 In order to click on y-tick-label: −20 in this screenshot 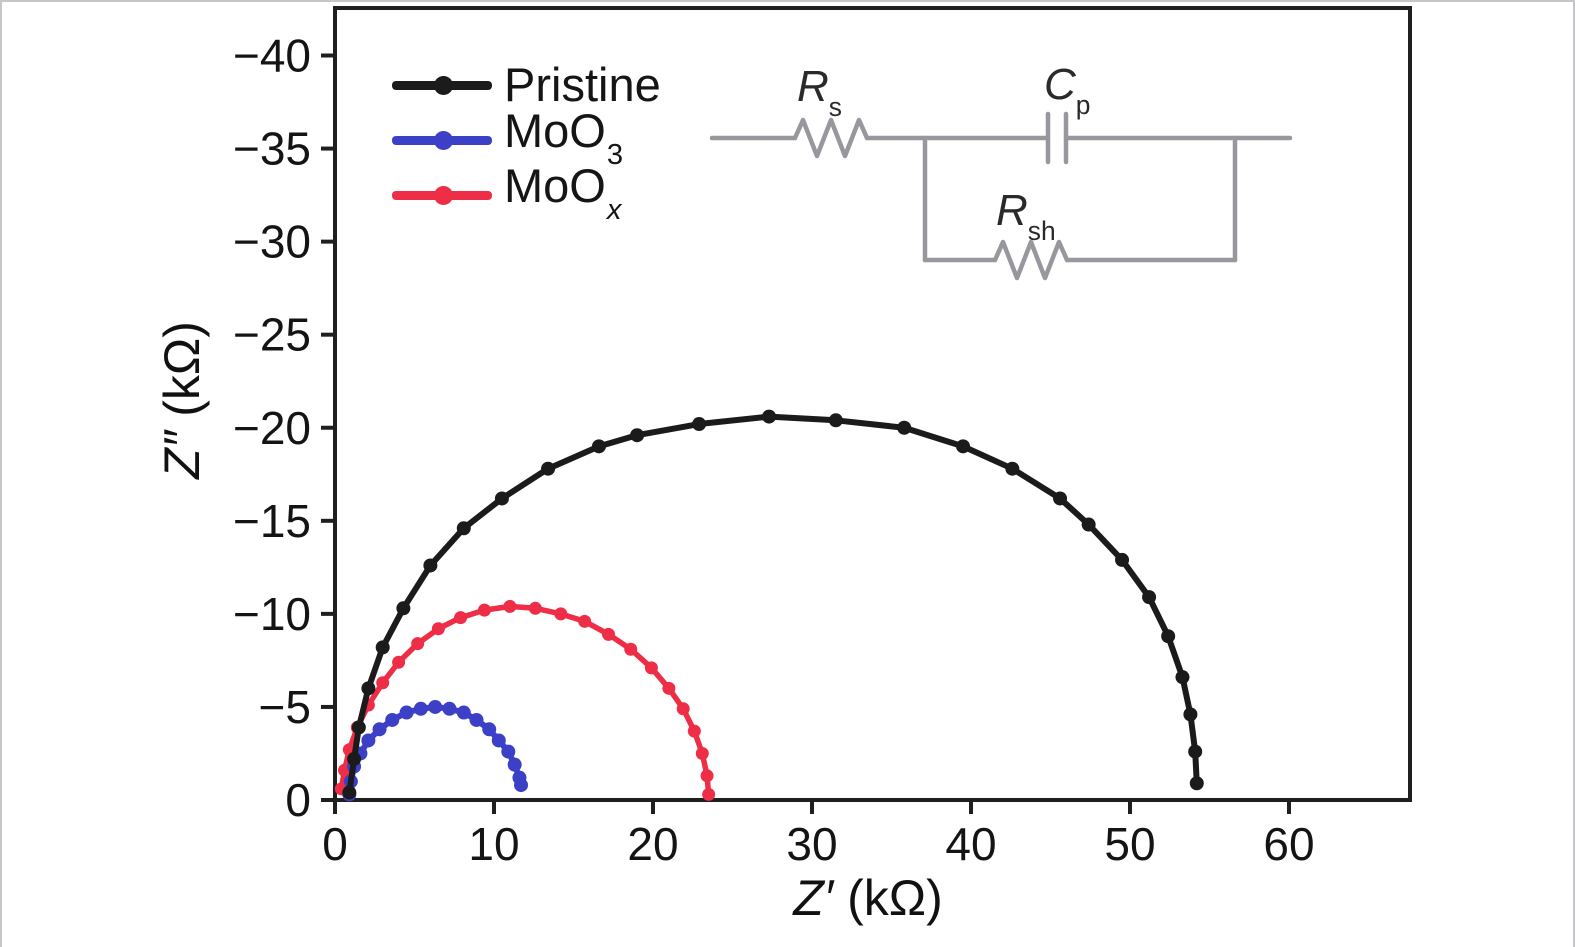, I will do `click(272, 428)`.